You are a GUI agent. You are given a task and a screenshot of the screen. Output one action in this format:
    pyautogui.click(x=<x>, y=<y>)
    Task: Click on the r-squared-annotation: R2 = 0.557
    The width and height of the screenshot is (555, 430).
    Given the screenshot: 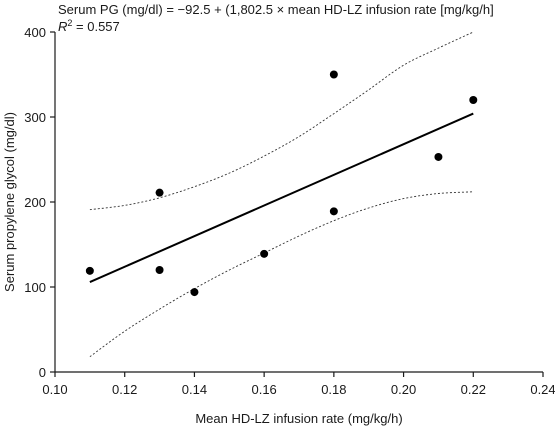 What is the action you would take?
    pyautogui.click(x=89, y=26)
    